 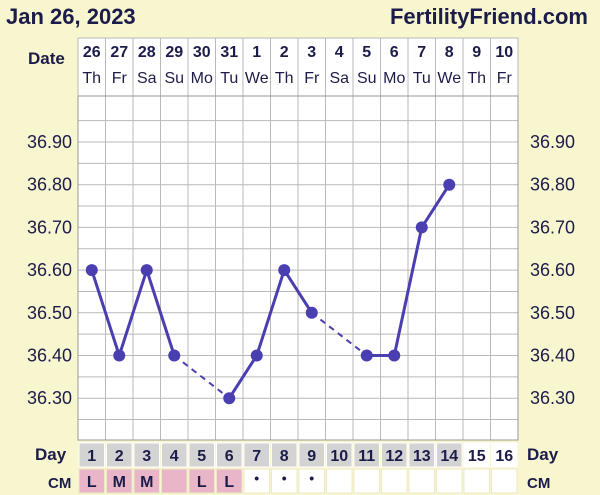 I want to click on date-label: 9, so click(x=476, y=52).